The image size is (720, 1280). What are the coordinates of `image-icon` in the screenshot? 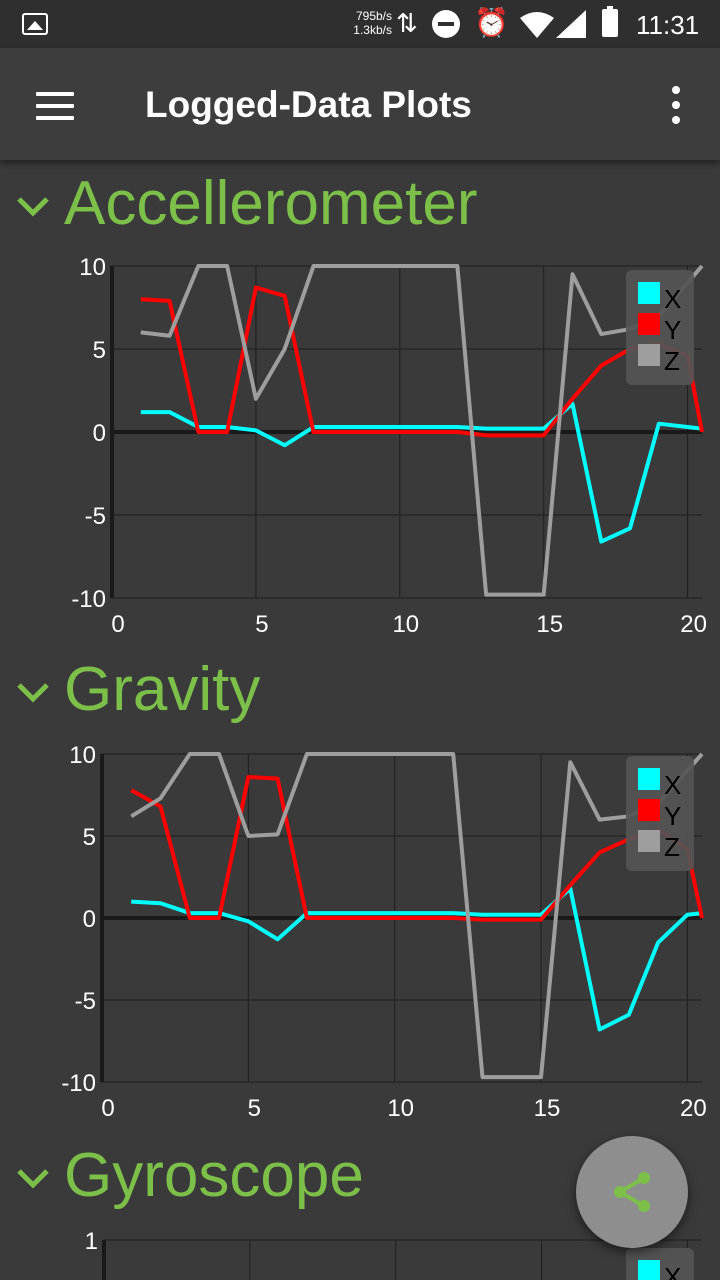 It's located at (35, 24).